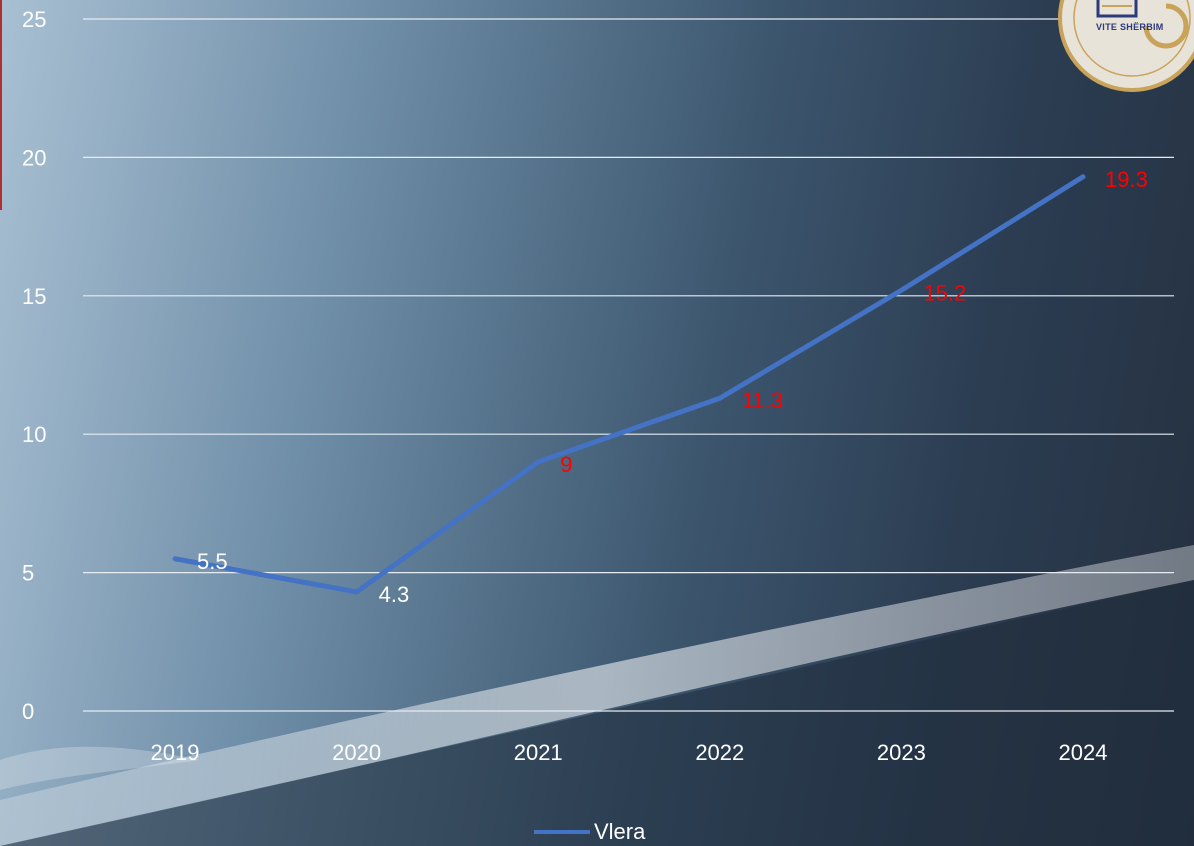 This screenshot has width=1194, height=846. Describe the element at coordinates (719, 752) in the screenshot. I see `x-tick-label: 2022` at that location.